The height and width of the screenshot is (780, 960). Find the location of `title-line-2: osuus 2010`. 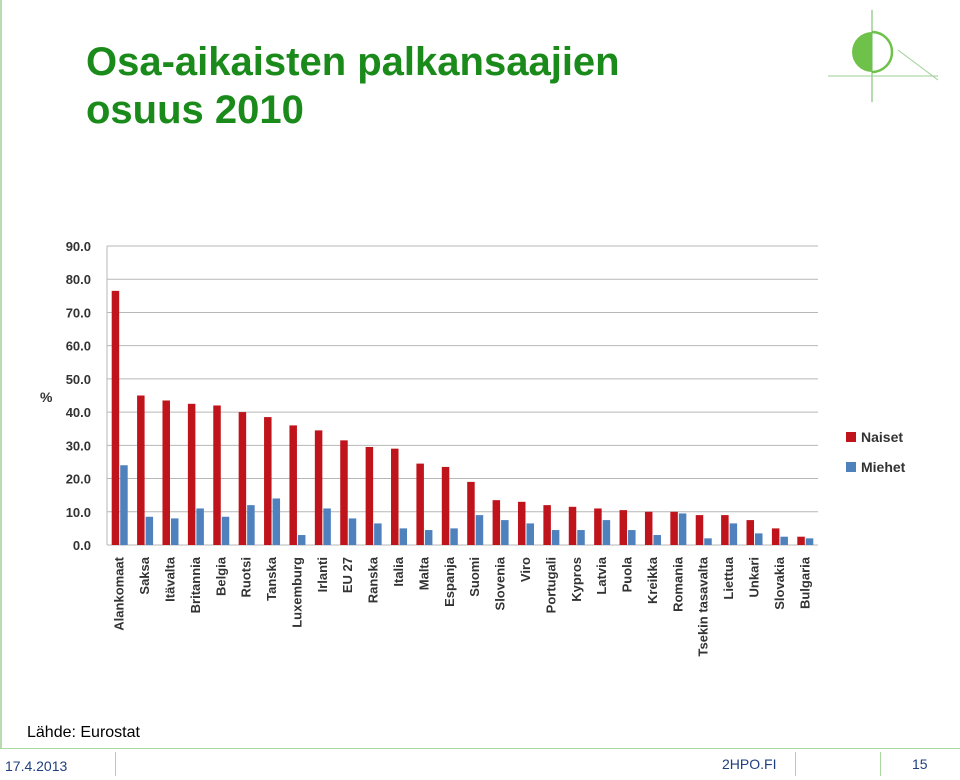

title-line-2: osuus 2010 is located at coordinates (195, 110).